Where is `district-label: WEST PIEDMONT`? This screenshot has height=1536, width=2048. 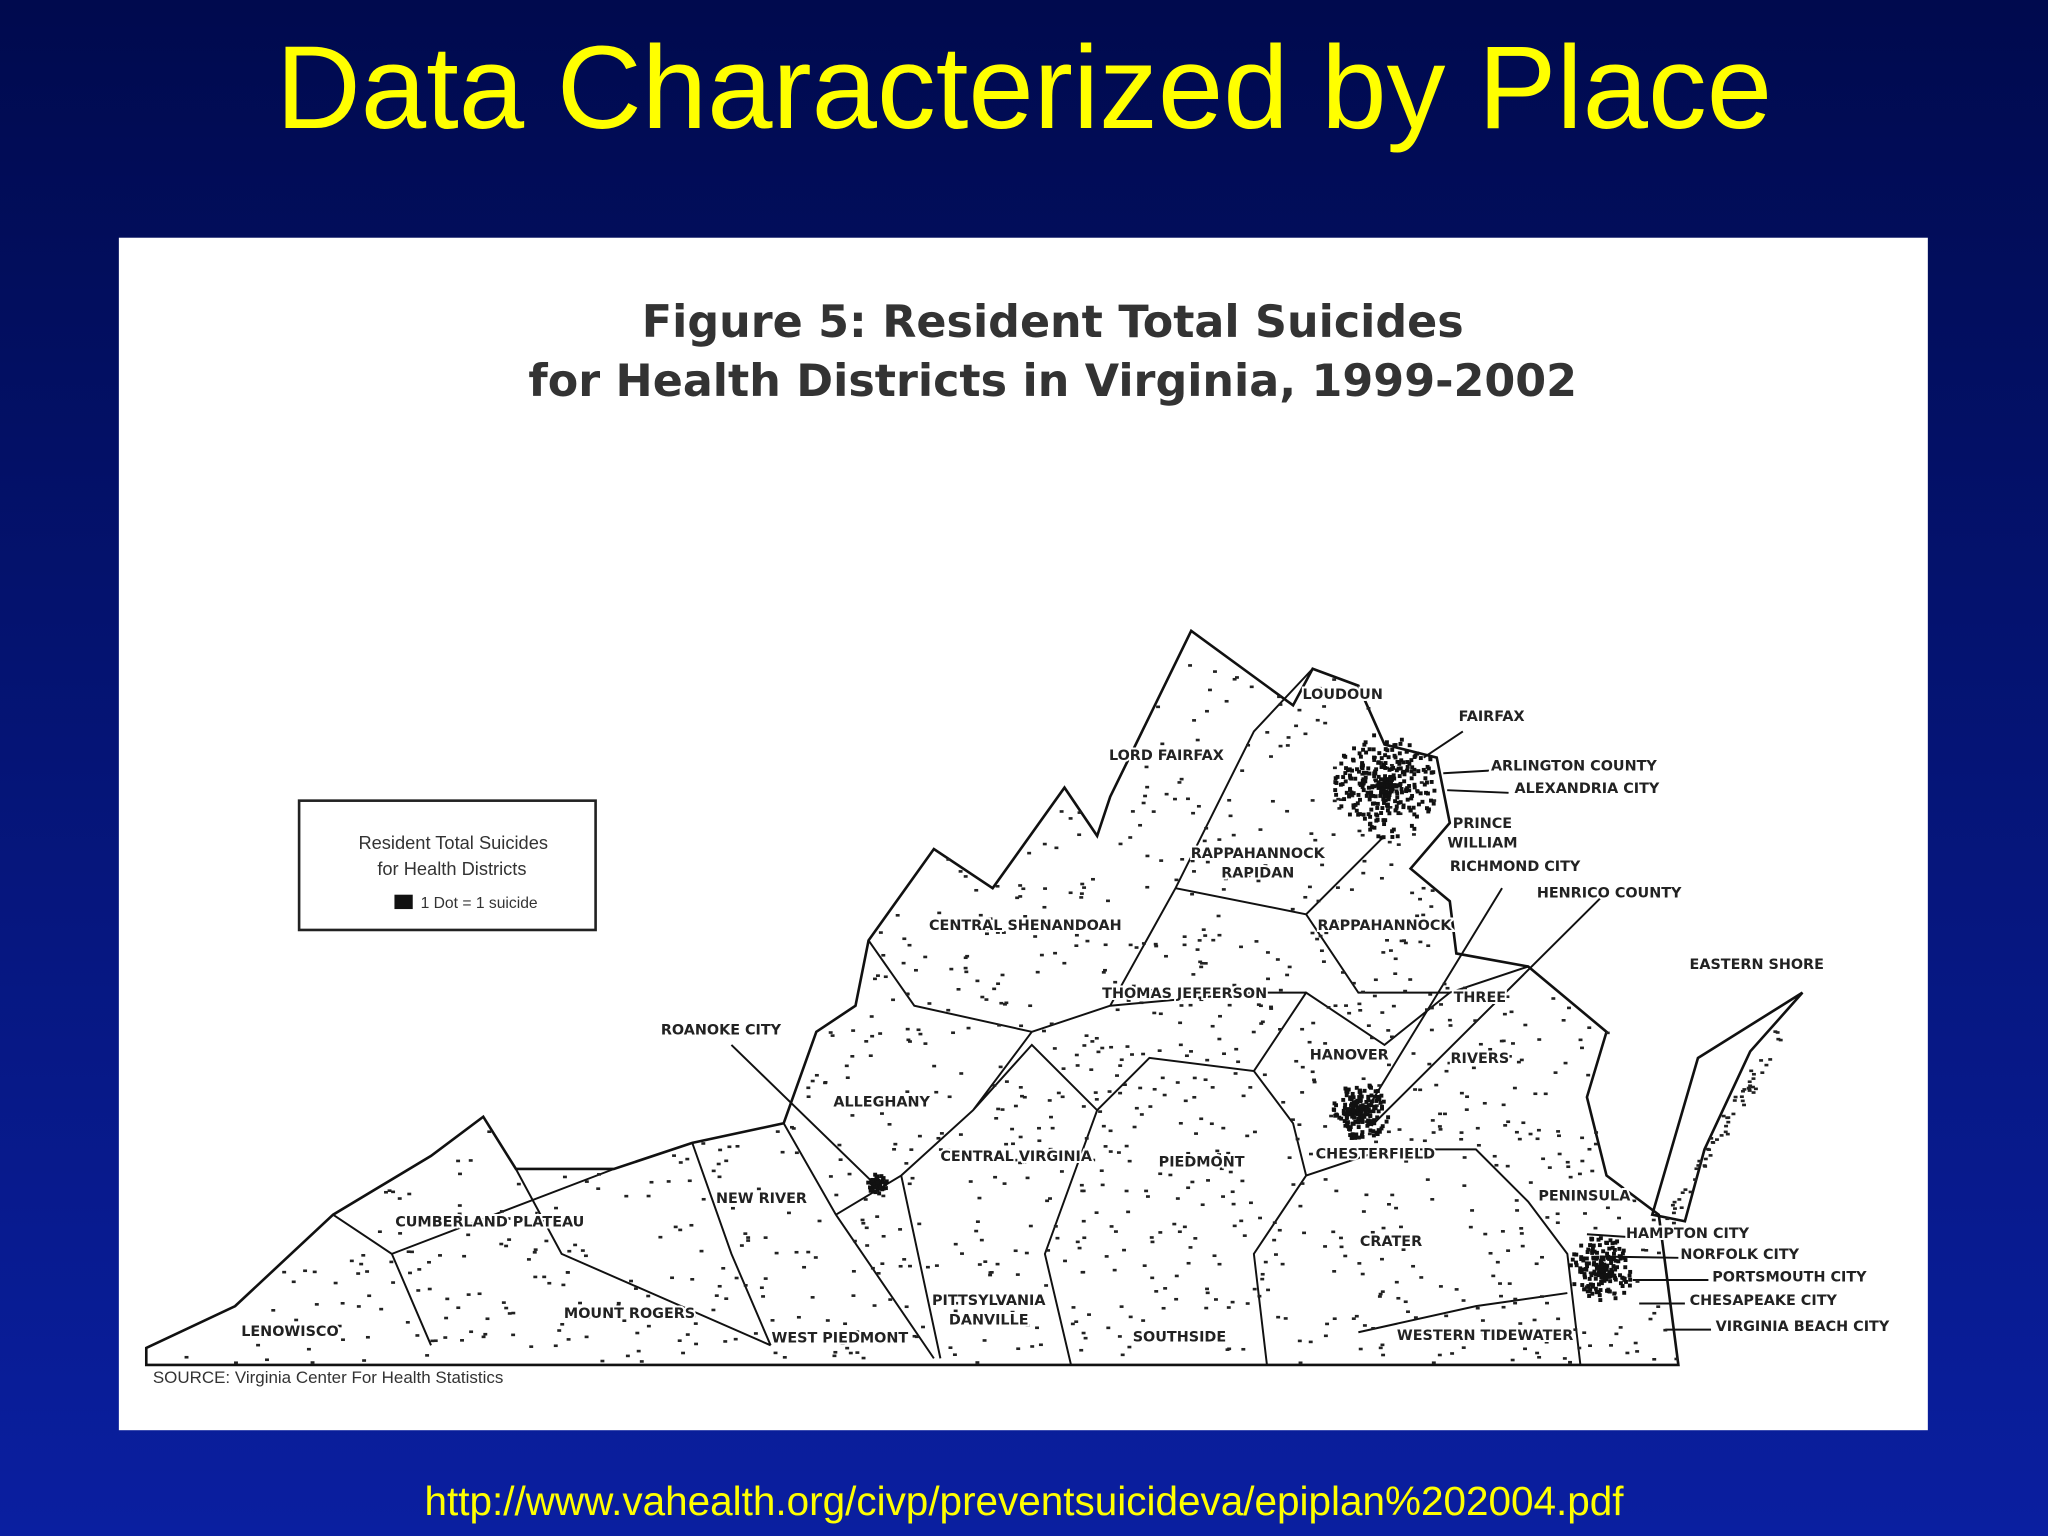 district-label: WEST PIEDMONT is located at coordinates (839, 1339).